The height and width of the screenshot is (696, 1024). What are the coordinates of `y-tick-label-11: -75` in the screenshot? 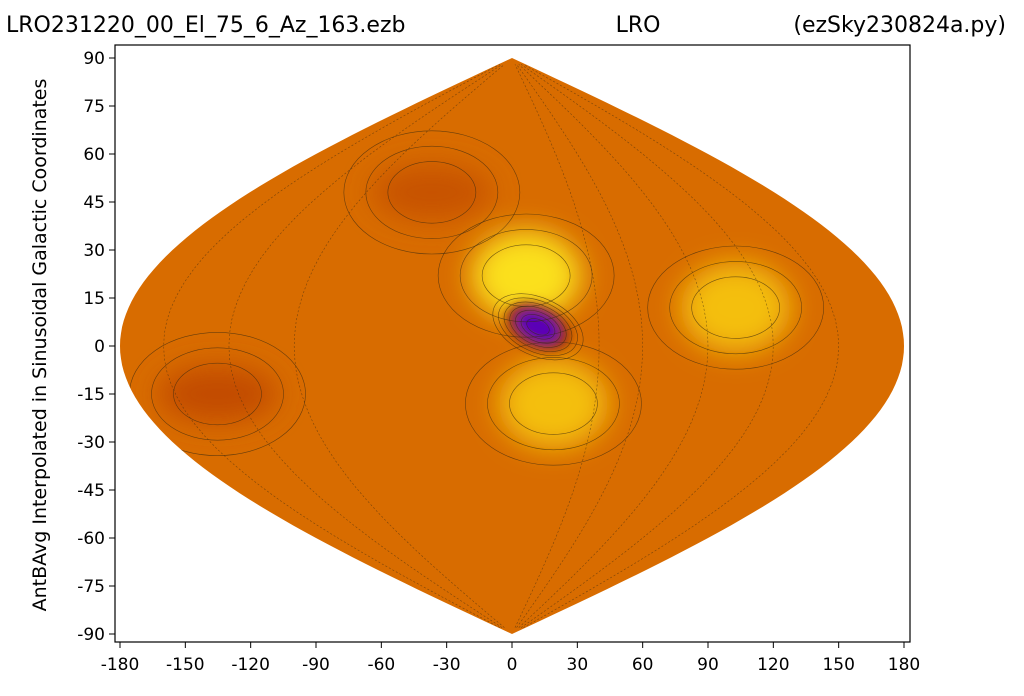 It's located at (91, 587).